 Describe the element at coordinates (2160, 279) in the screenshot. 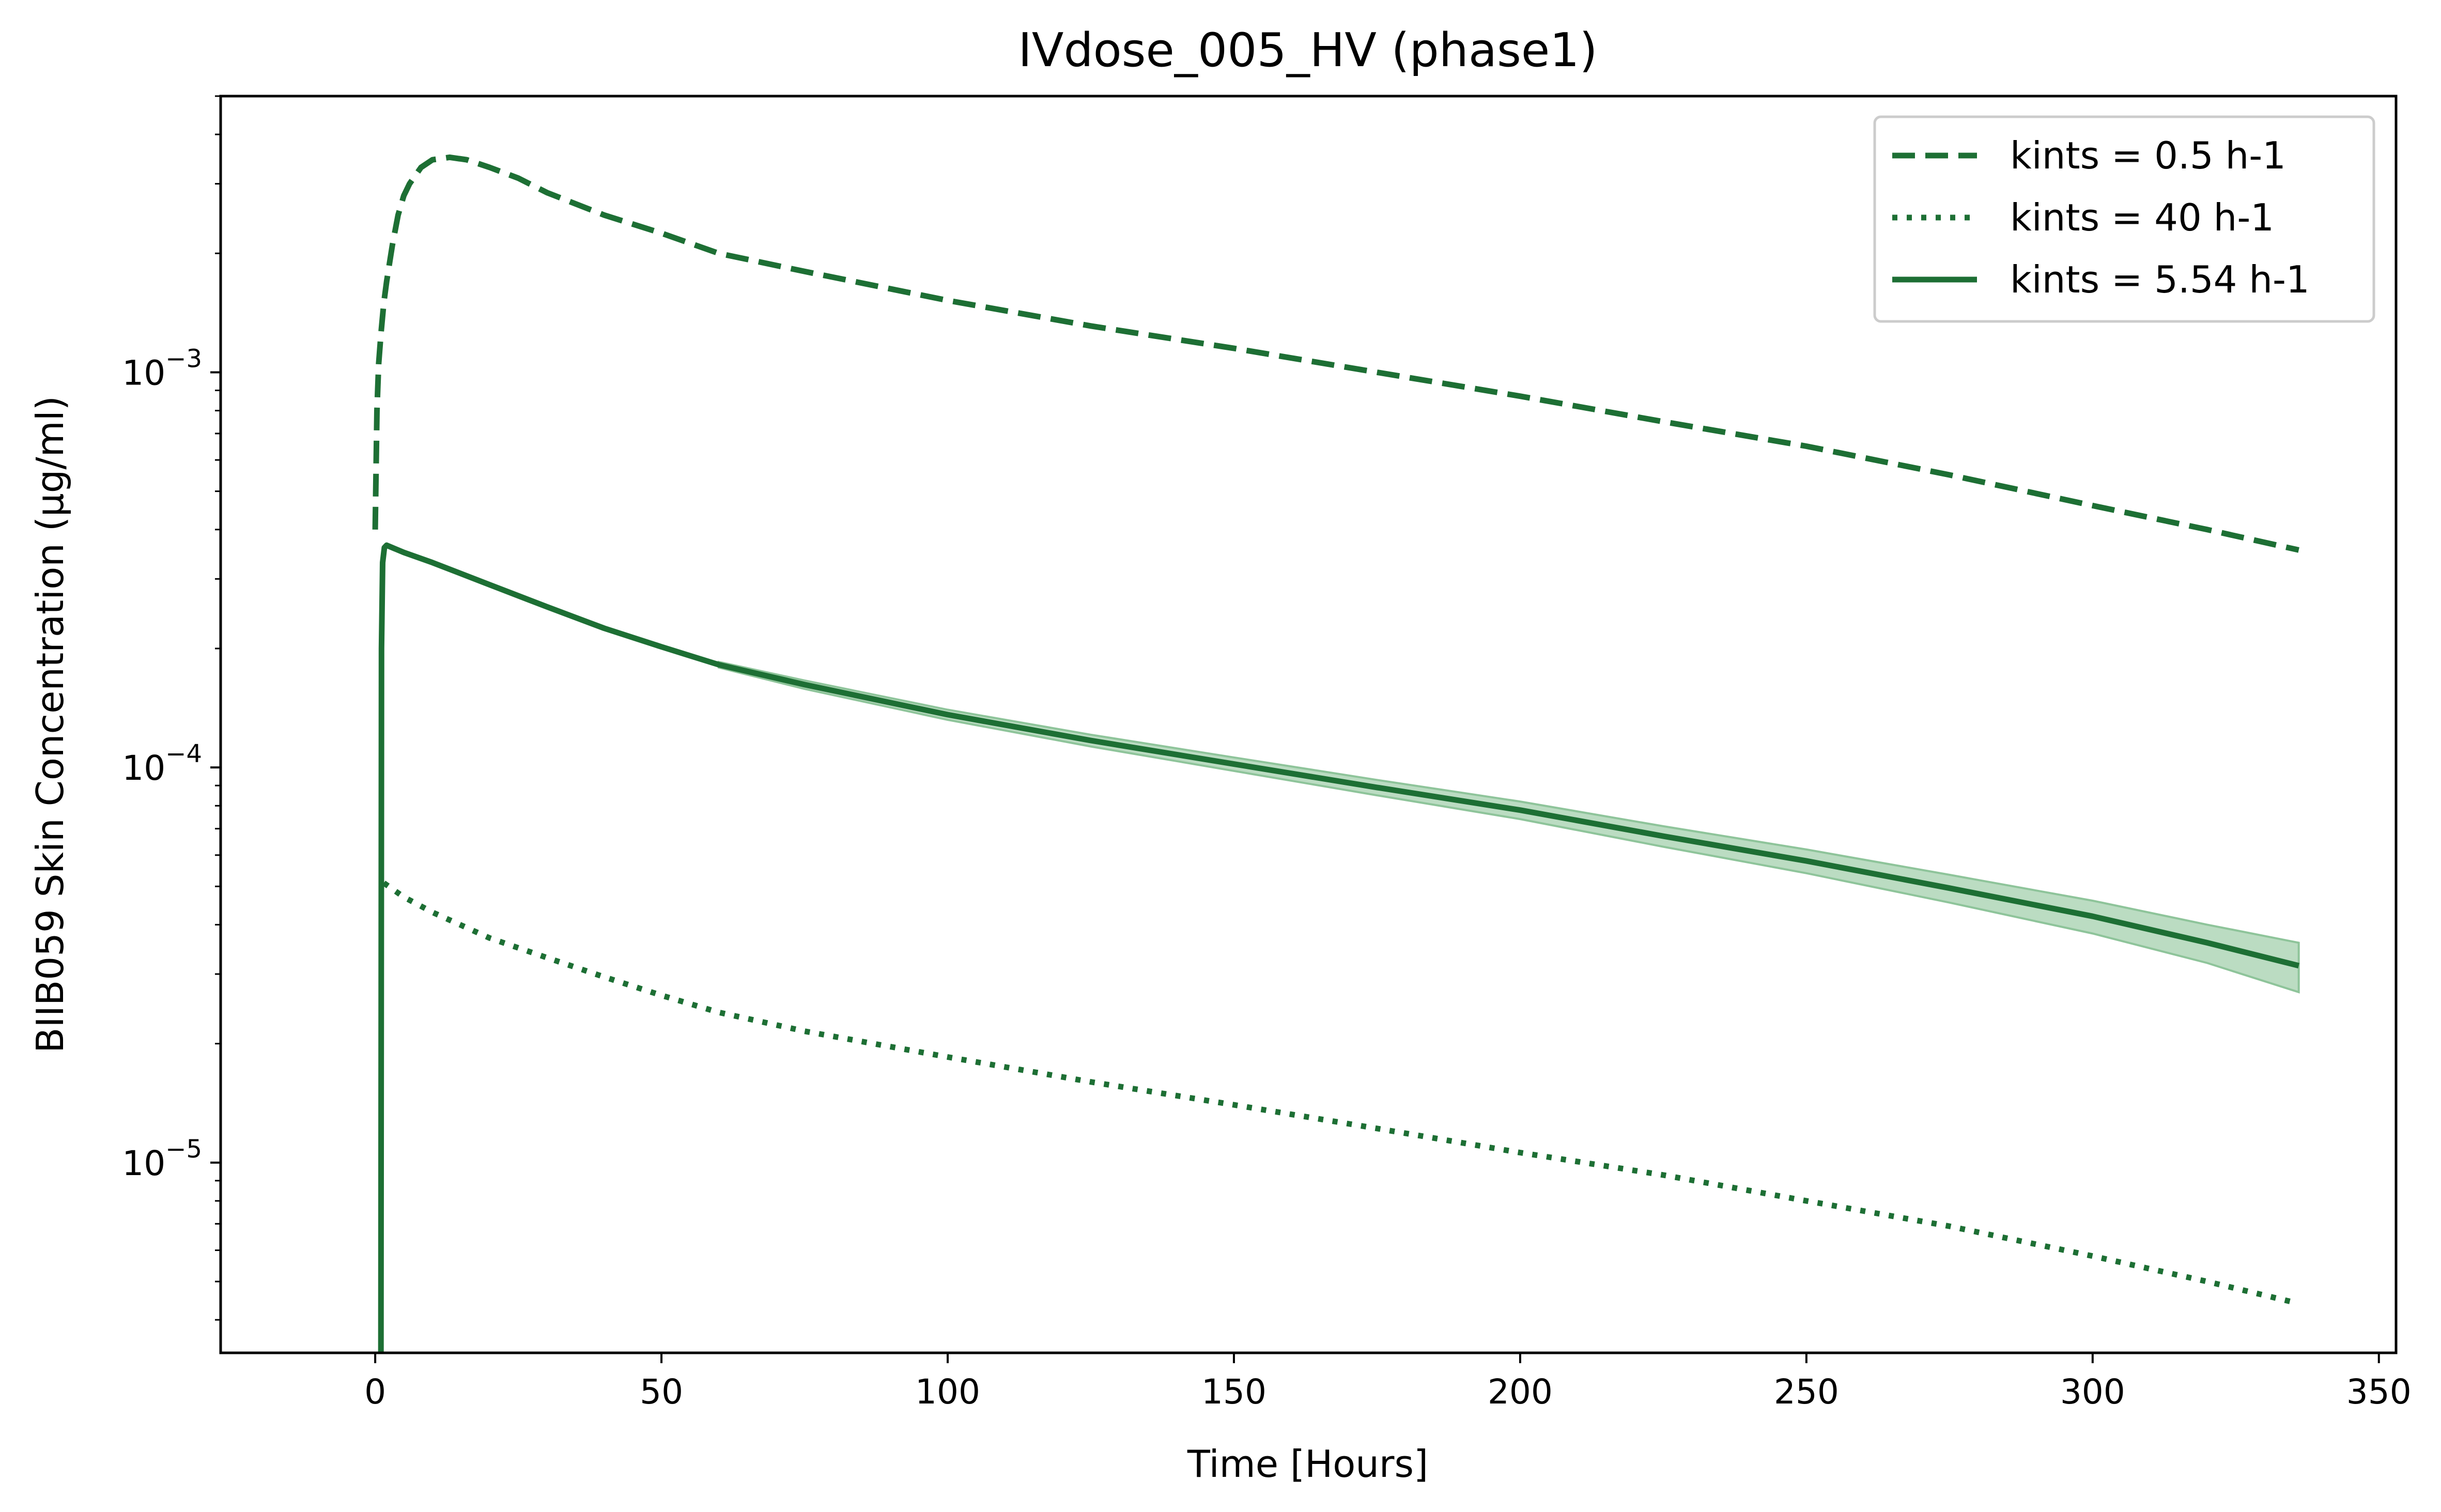

I see `legend-label-kints-5-54-h-1: kints = 5.54 h-1` at that location.